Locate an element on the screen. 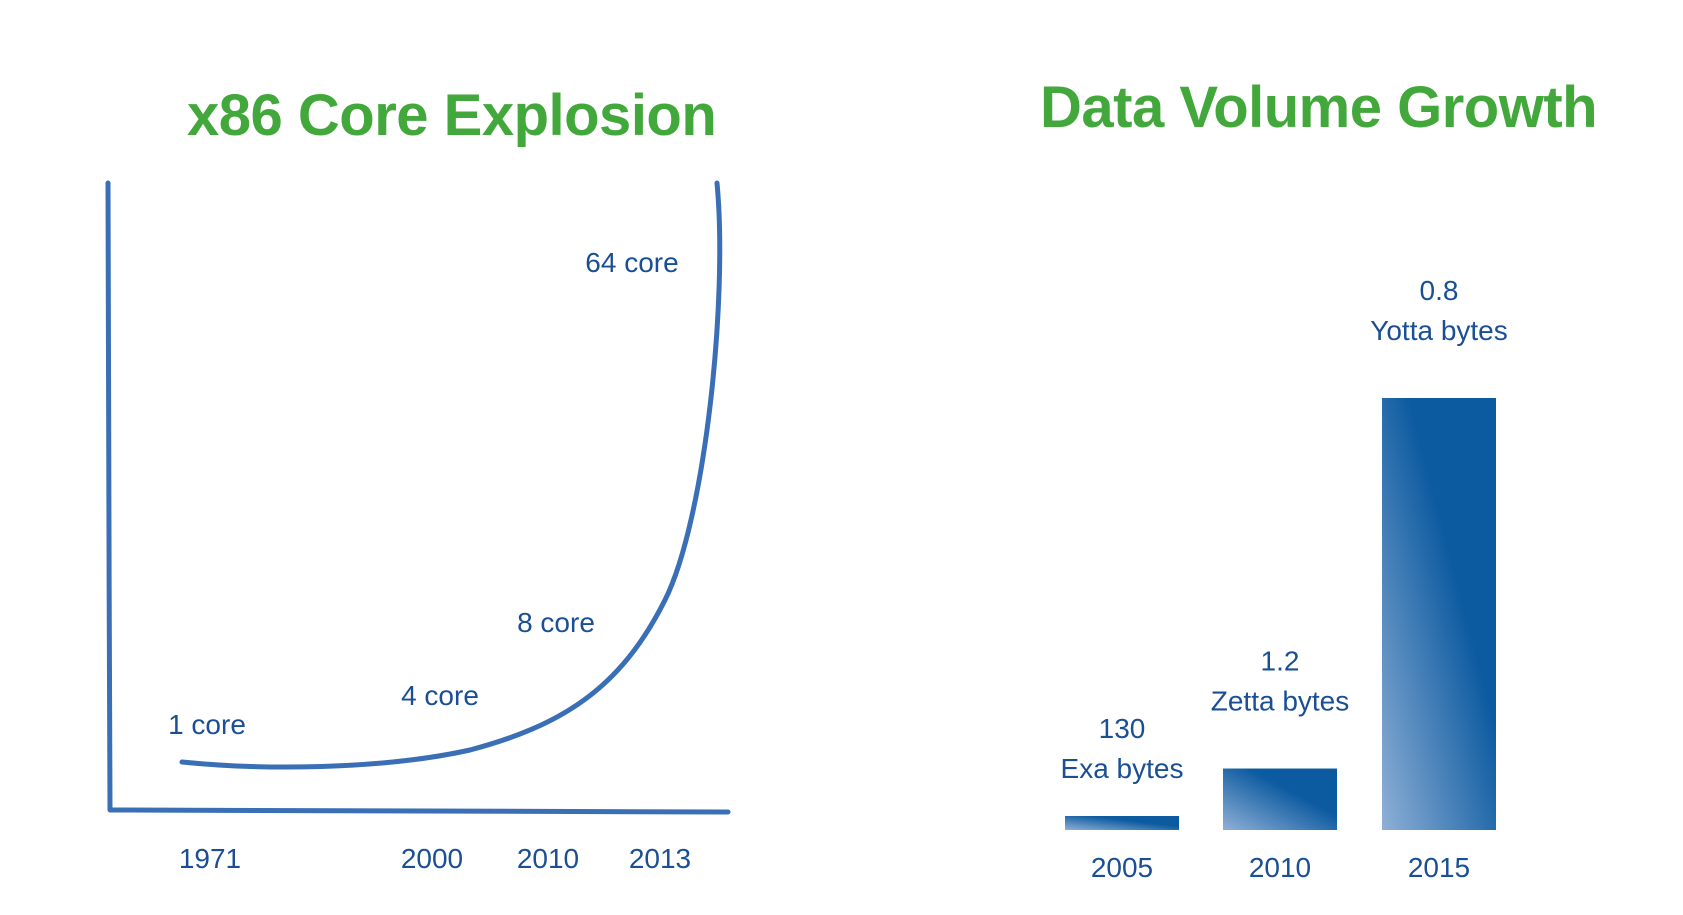 The image size is (1683, 915). data-bar-unit-label: Exa bytes is located at coordinates (1122, 768).